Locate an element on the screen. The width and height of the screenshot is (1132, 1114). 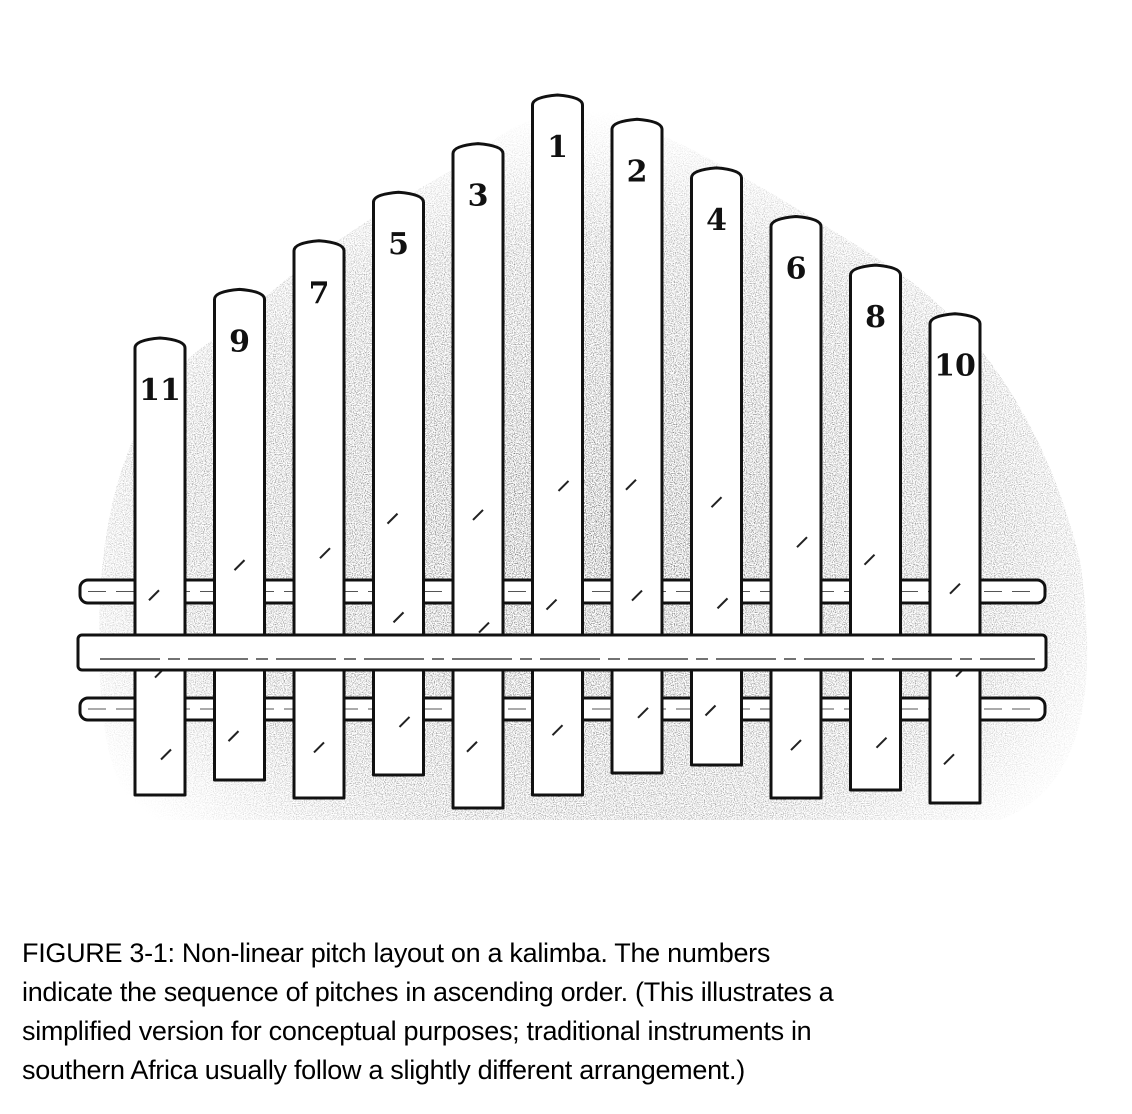
tine-number-2: 2 is located at coordinates (637, 171).